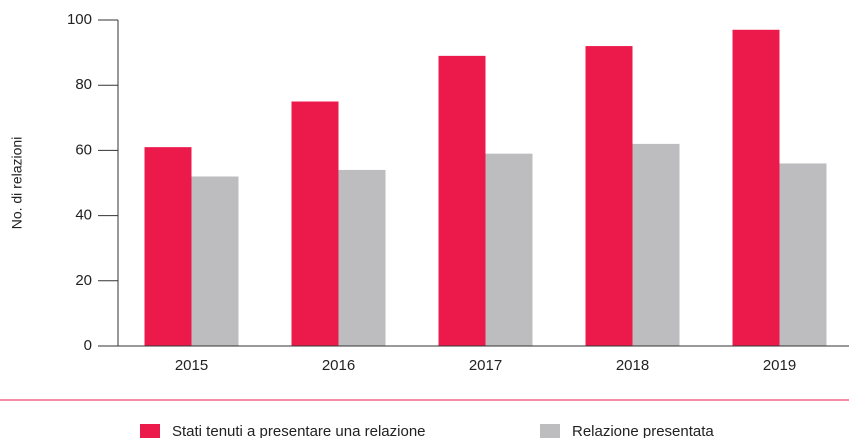 The width and height of the screenshot is (849, 443). I want to click on x-tick-label: 2016, so click(338, 365).